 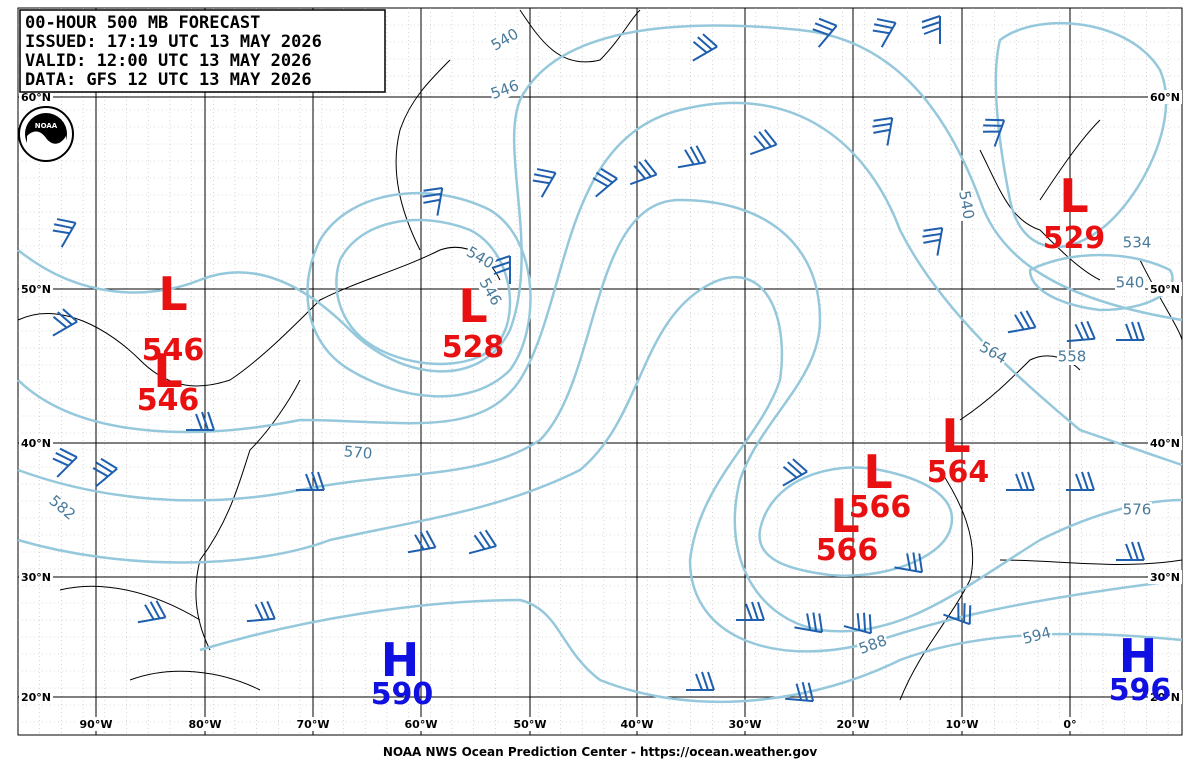 I want to click on header-line: VALID: 12:00 UTC 13 MAY 2026, so click(x=168, y=61).